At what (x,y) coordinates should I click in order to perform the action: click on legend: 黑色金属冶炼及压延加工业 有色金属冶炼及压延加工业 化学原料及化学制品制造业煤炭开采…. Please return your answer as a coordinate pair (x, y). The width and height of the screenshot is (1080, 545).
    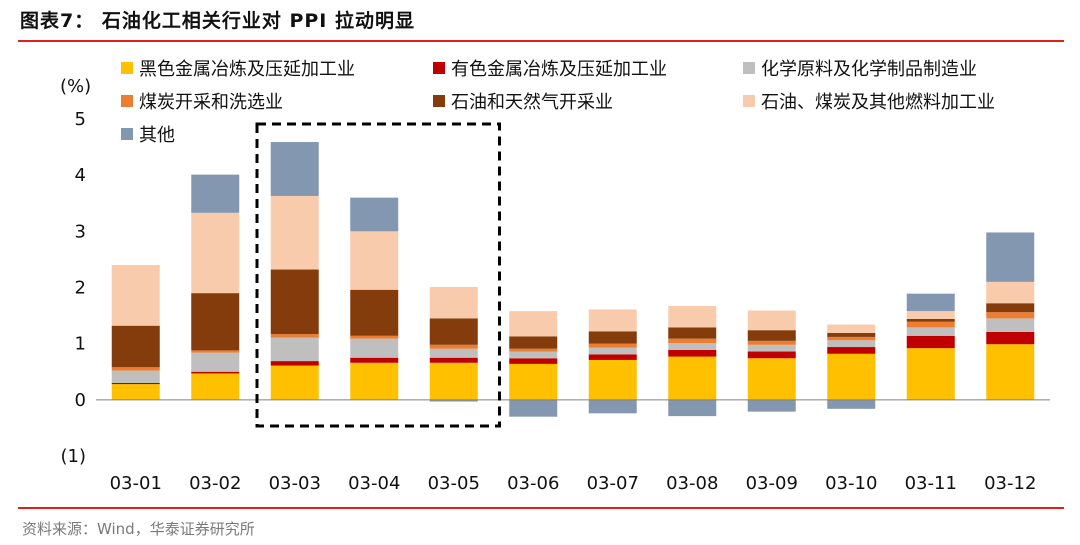
    Looking at the image, I should click on (558, 102).